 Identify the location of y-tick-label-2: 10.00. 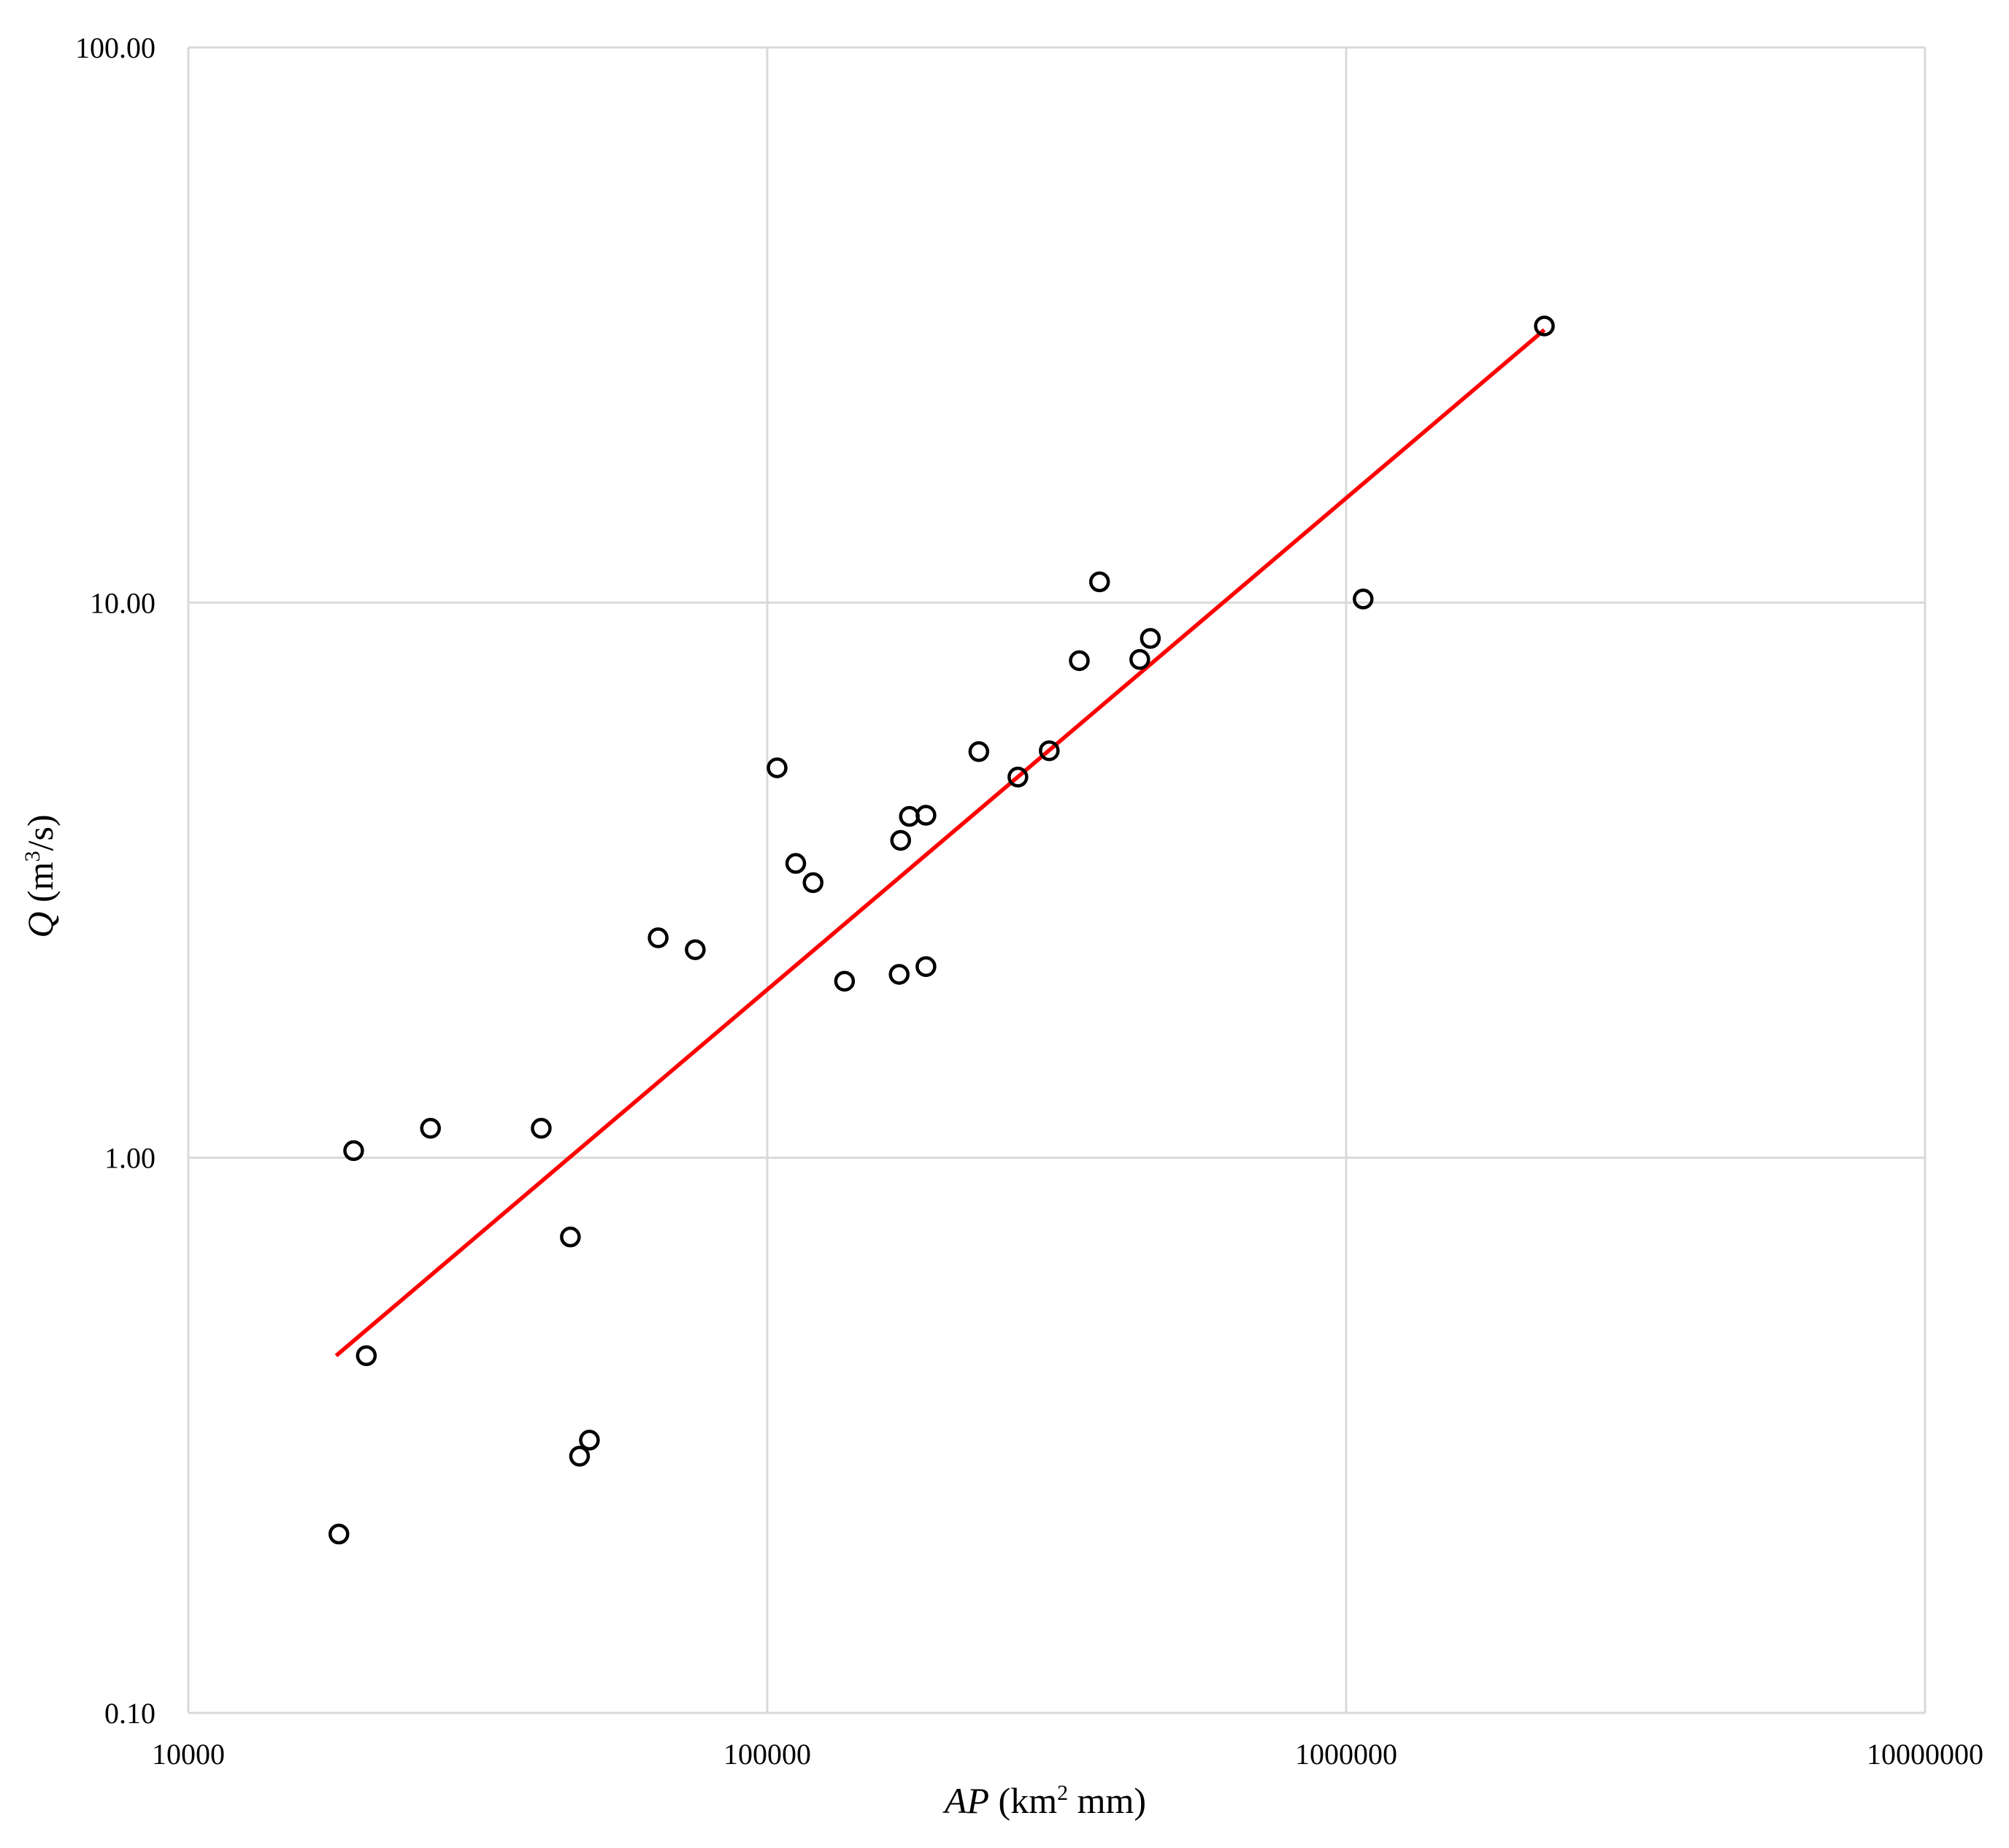
(122, 602).